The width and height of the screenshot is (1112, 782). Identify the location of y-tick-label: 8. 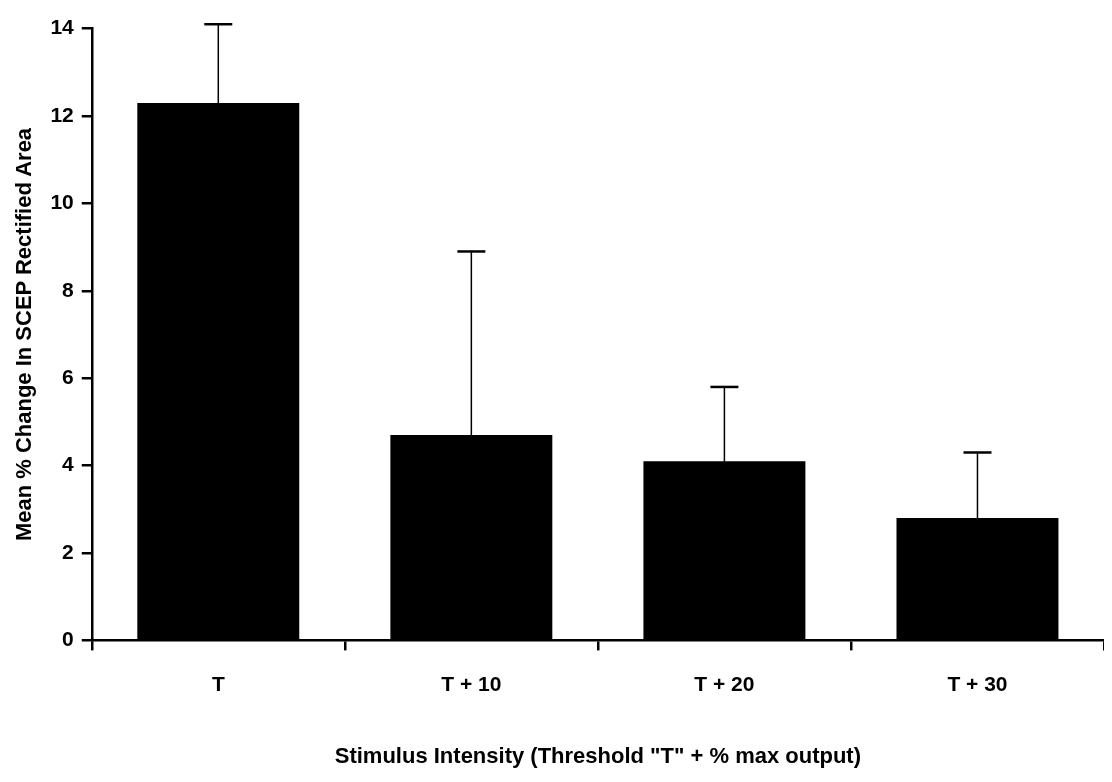
(68, 289).